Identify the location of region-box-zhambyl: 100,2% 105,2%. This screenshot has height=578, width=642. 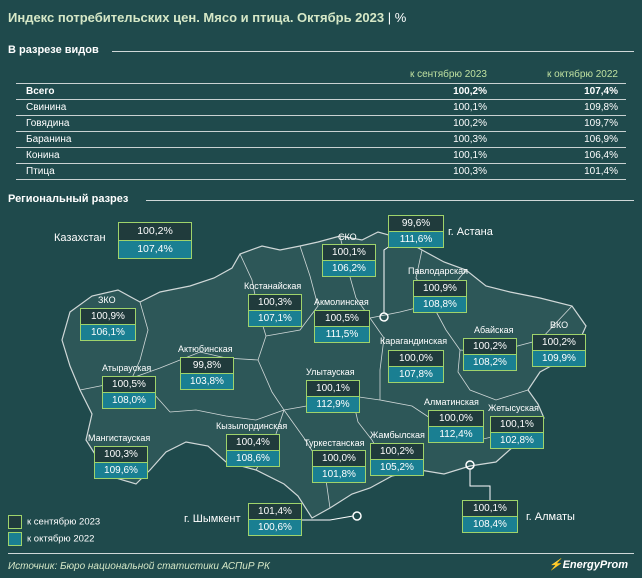
(397, 459).